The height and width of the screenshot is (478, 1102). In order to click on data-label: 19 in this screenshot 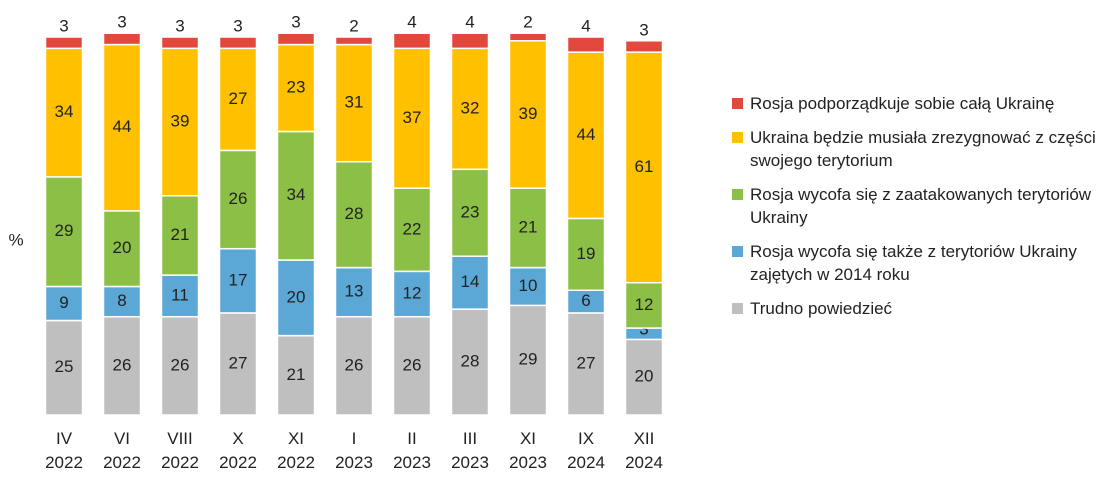, I will do `click(586, 253)`.